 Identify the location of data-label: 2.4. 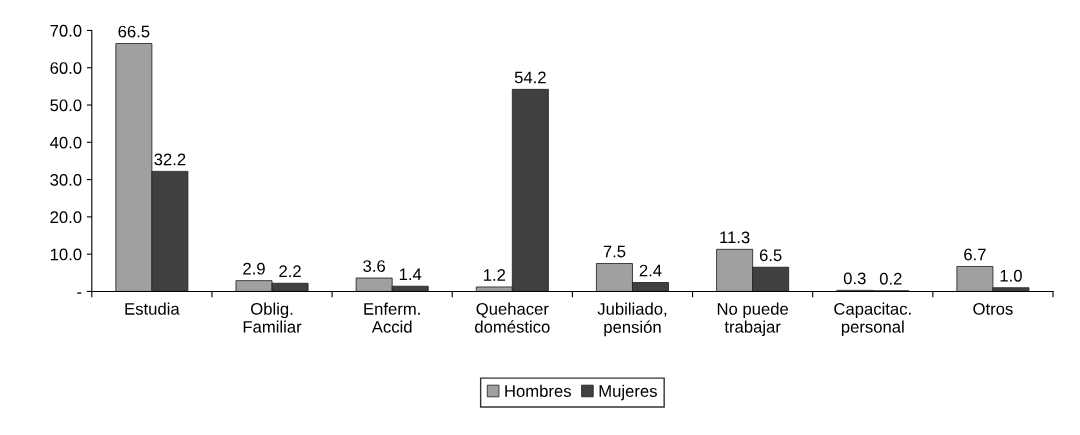
(650, 270).